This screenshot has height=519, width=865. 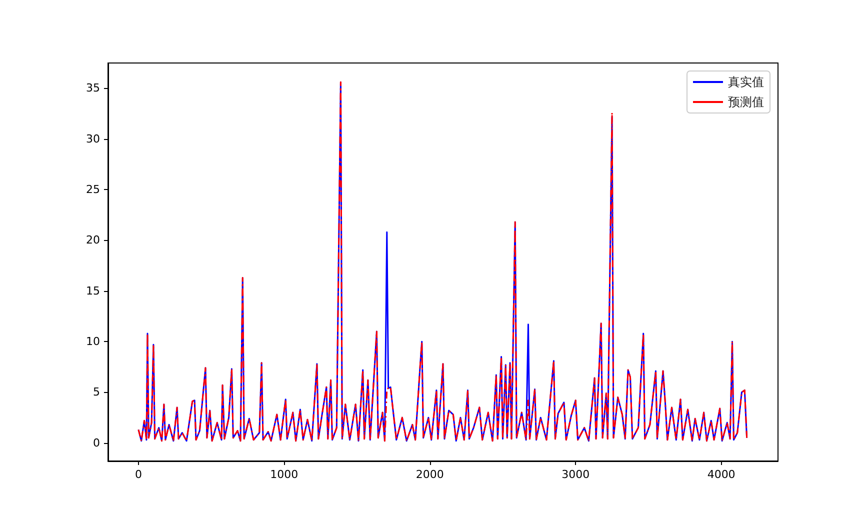 I want to click on y-tick-label: 5, so click(x=96, y=392).